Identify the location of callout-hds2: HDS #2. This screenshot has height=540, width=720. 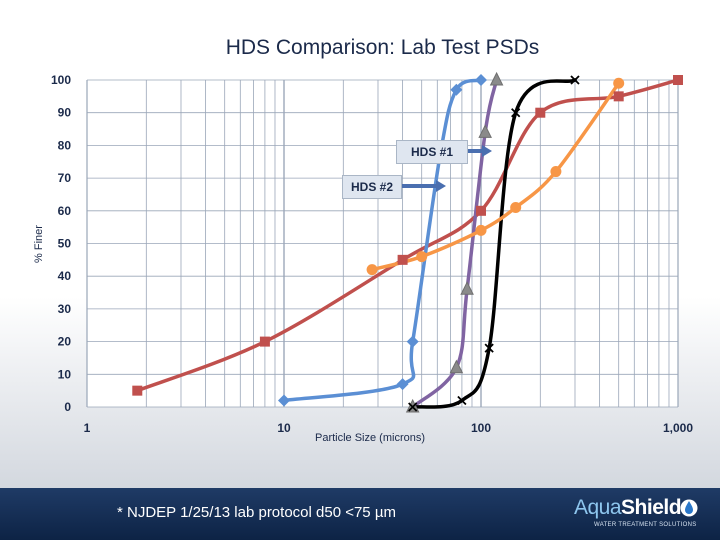
(372, 187).